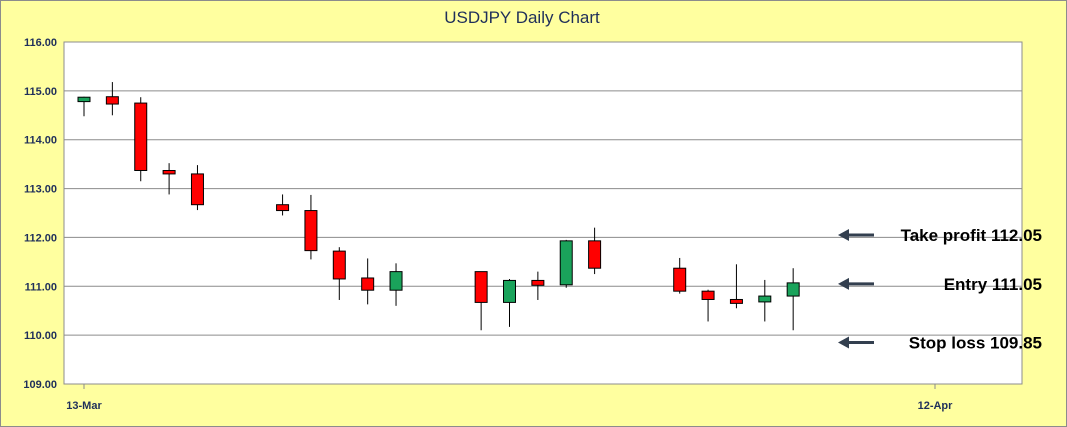  I want to click on y-tick-label: 114.00, so click(40, 141).